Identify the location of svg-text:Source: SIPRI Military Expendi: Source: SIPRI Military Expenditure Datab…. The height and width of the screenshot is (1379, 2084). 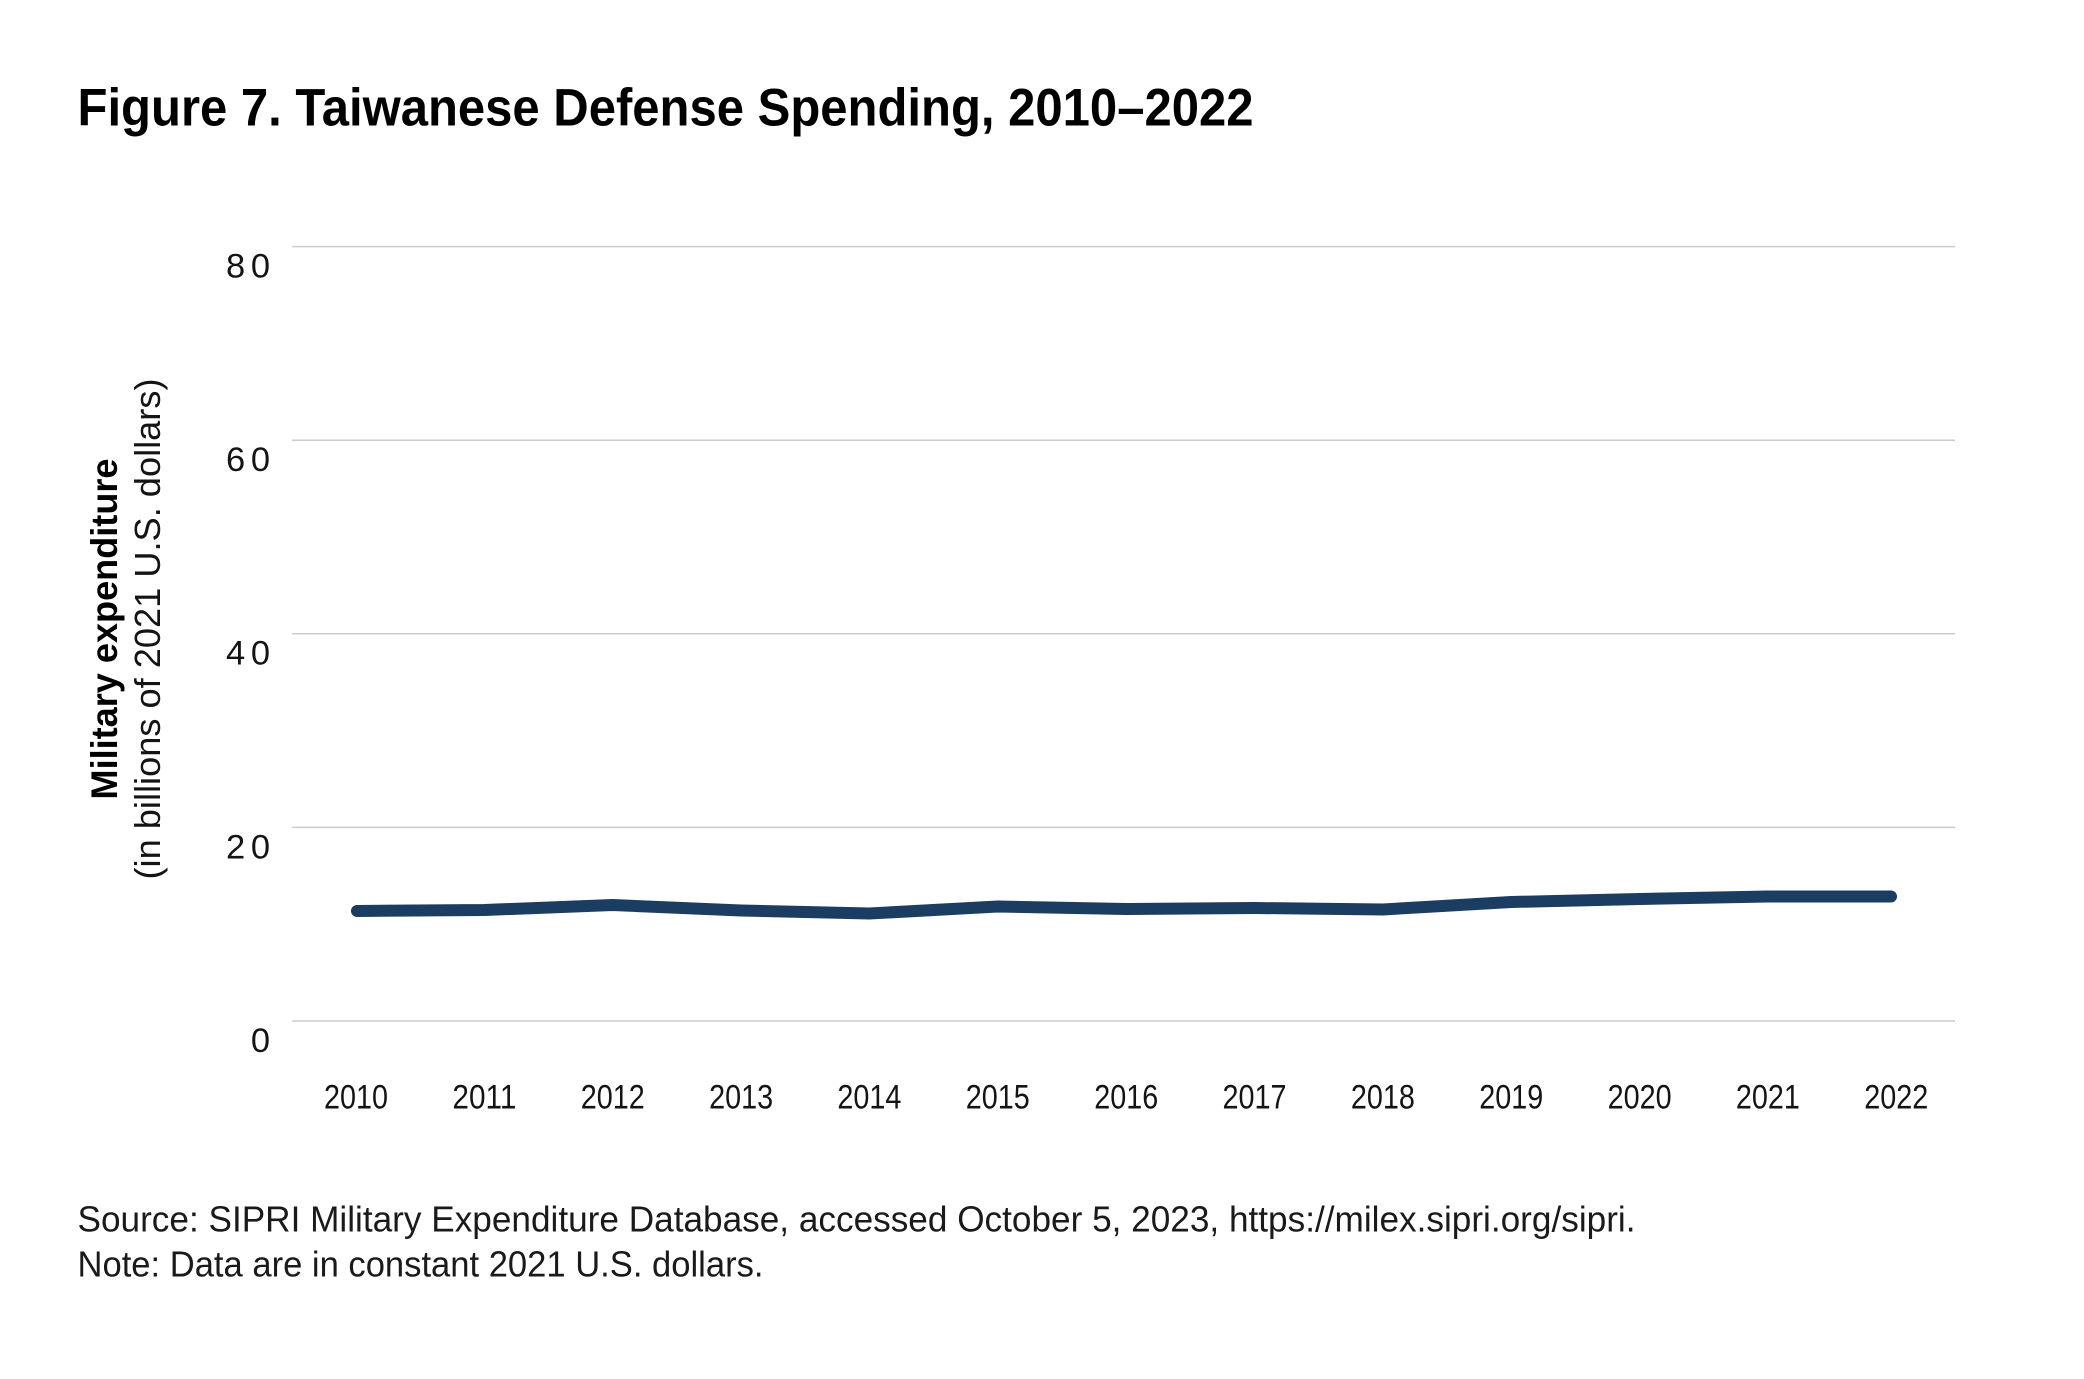
(857, 1218).